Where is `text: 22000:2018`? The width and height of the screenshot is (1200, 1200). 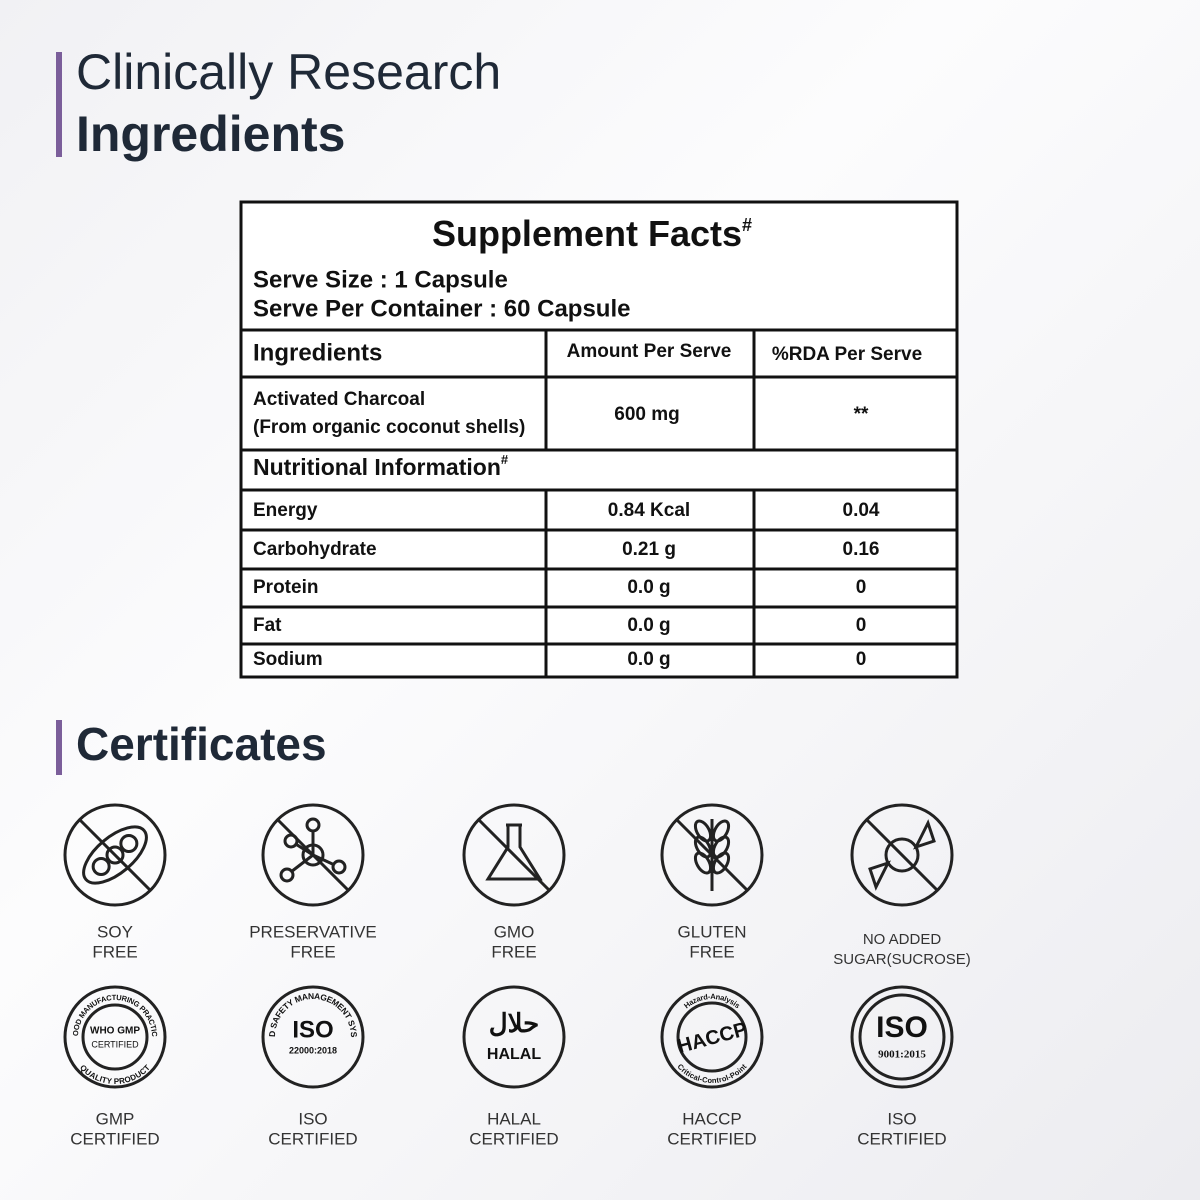
text: 22000:2018 is located at coordinates (313, 1050).